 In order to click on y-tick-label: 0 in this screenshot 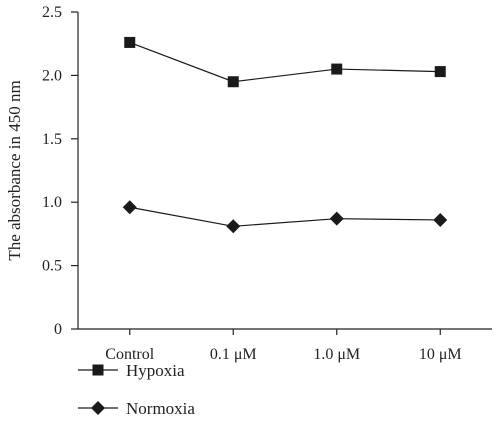, I will do `click(58, 329)`.